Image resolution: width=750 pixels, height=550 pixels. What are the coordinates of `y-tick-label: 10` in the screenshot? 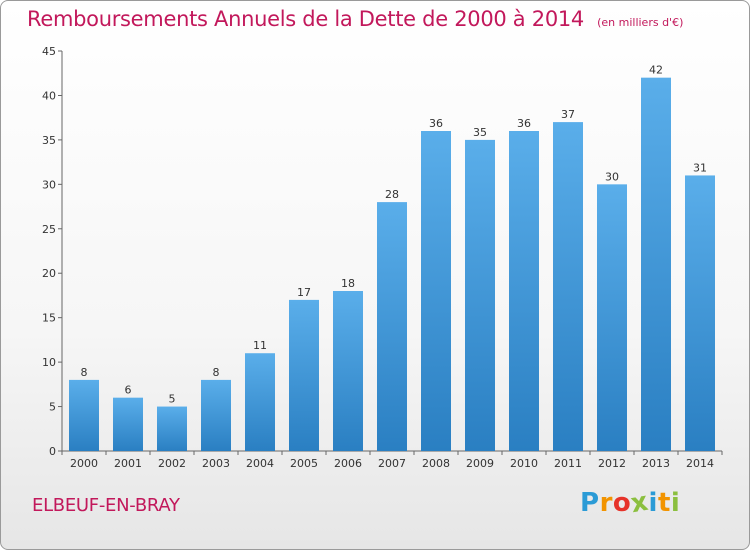 It's located at (49, 362).